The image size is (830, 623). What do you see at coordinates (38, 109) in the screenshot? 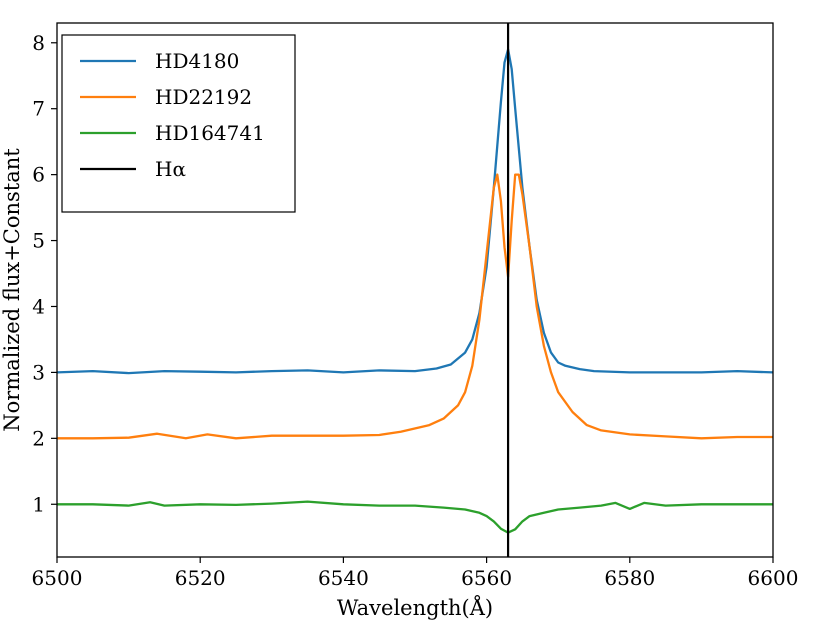
I see `y-tick-label: 7` at bounding box center [38, 109].